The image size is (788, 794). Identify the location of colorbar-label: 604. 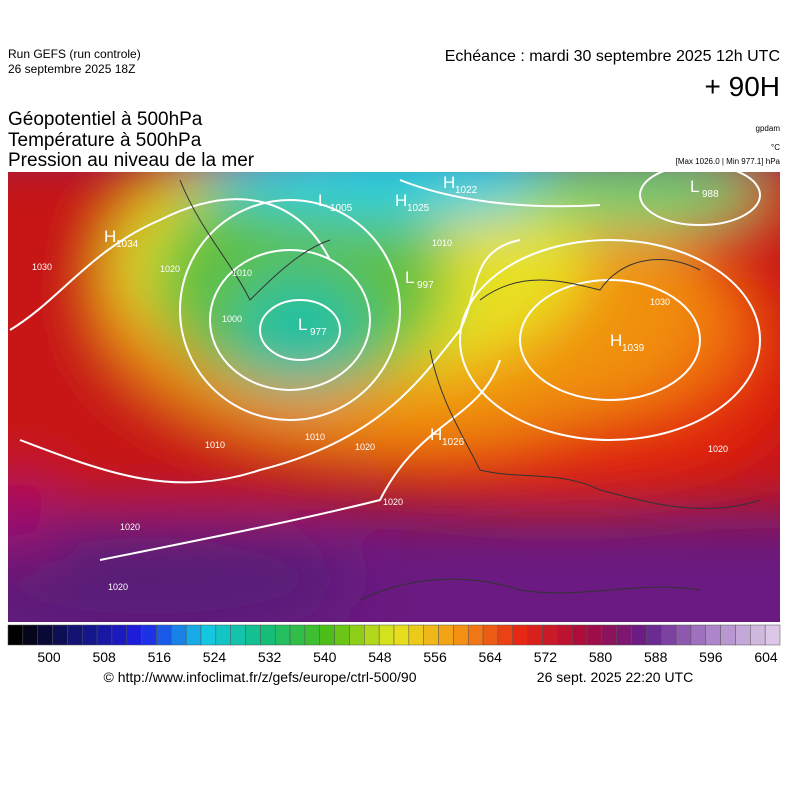
(766, 657).